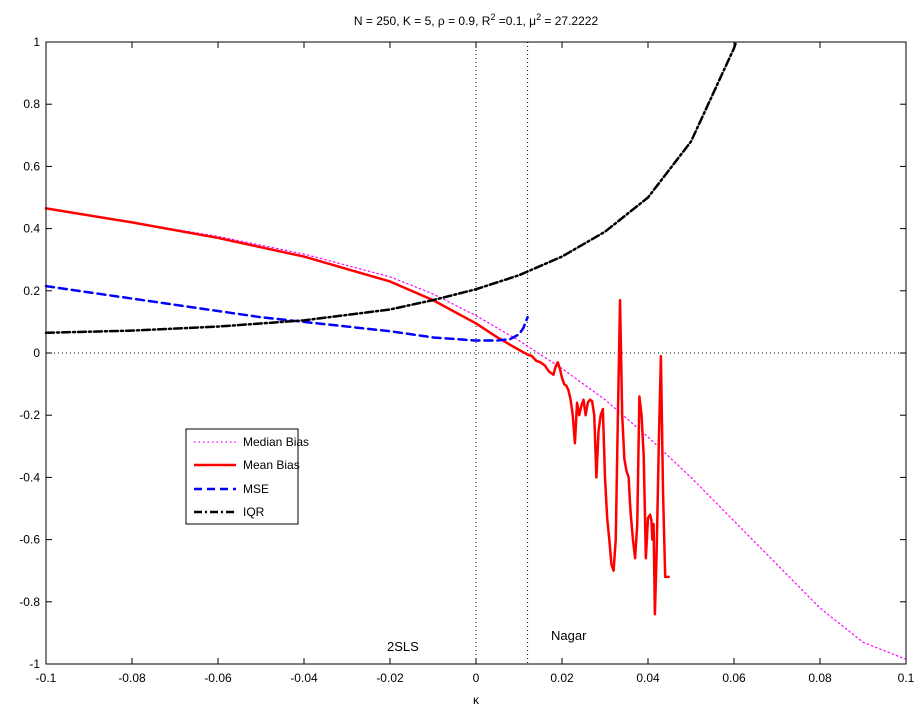  What do you see at coordinates (734, 678) in the screenshot?
I see `x-tick-label: 0.06` at bounding box center [734, 678].